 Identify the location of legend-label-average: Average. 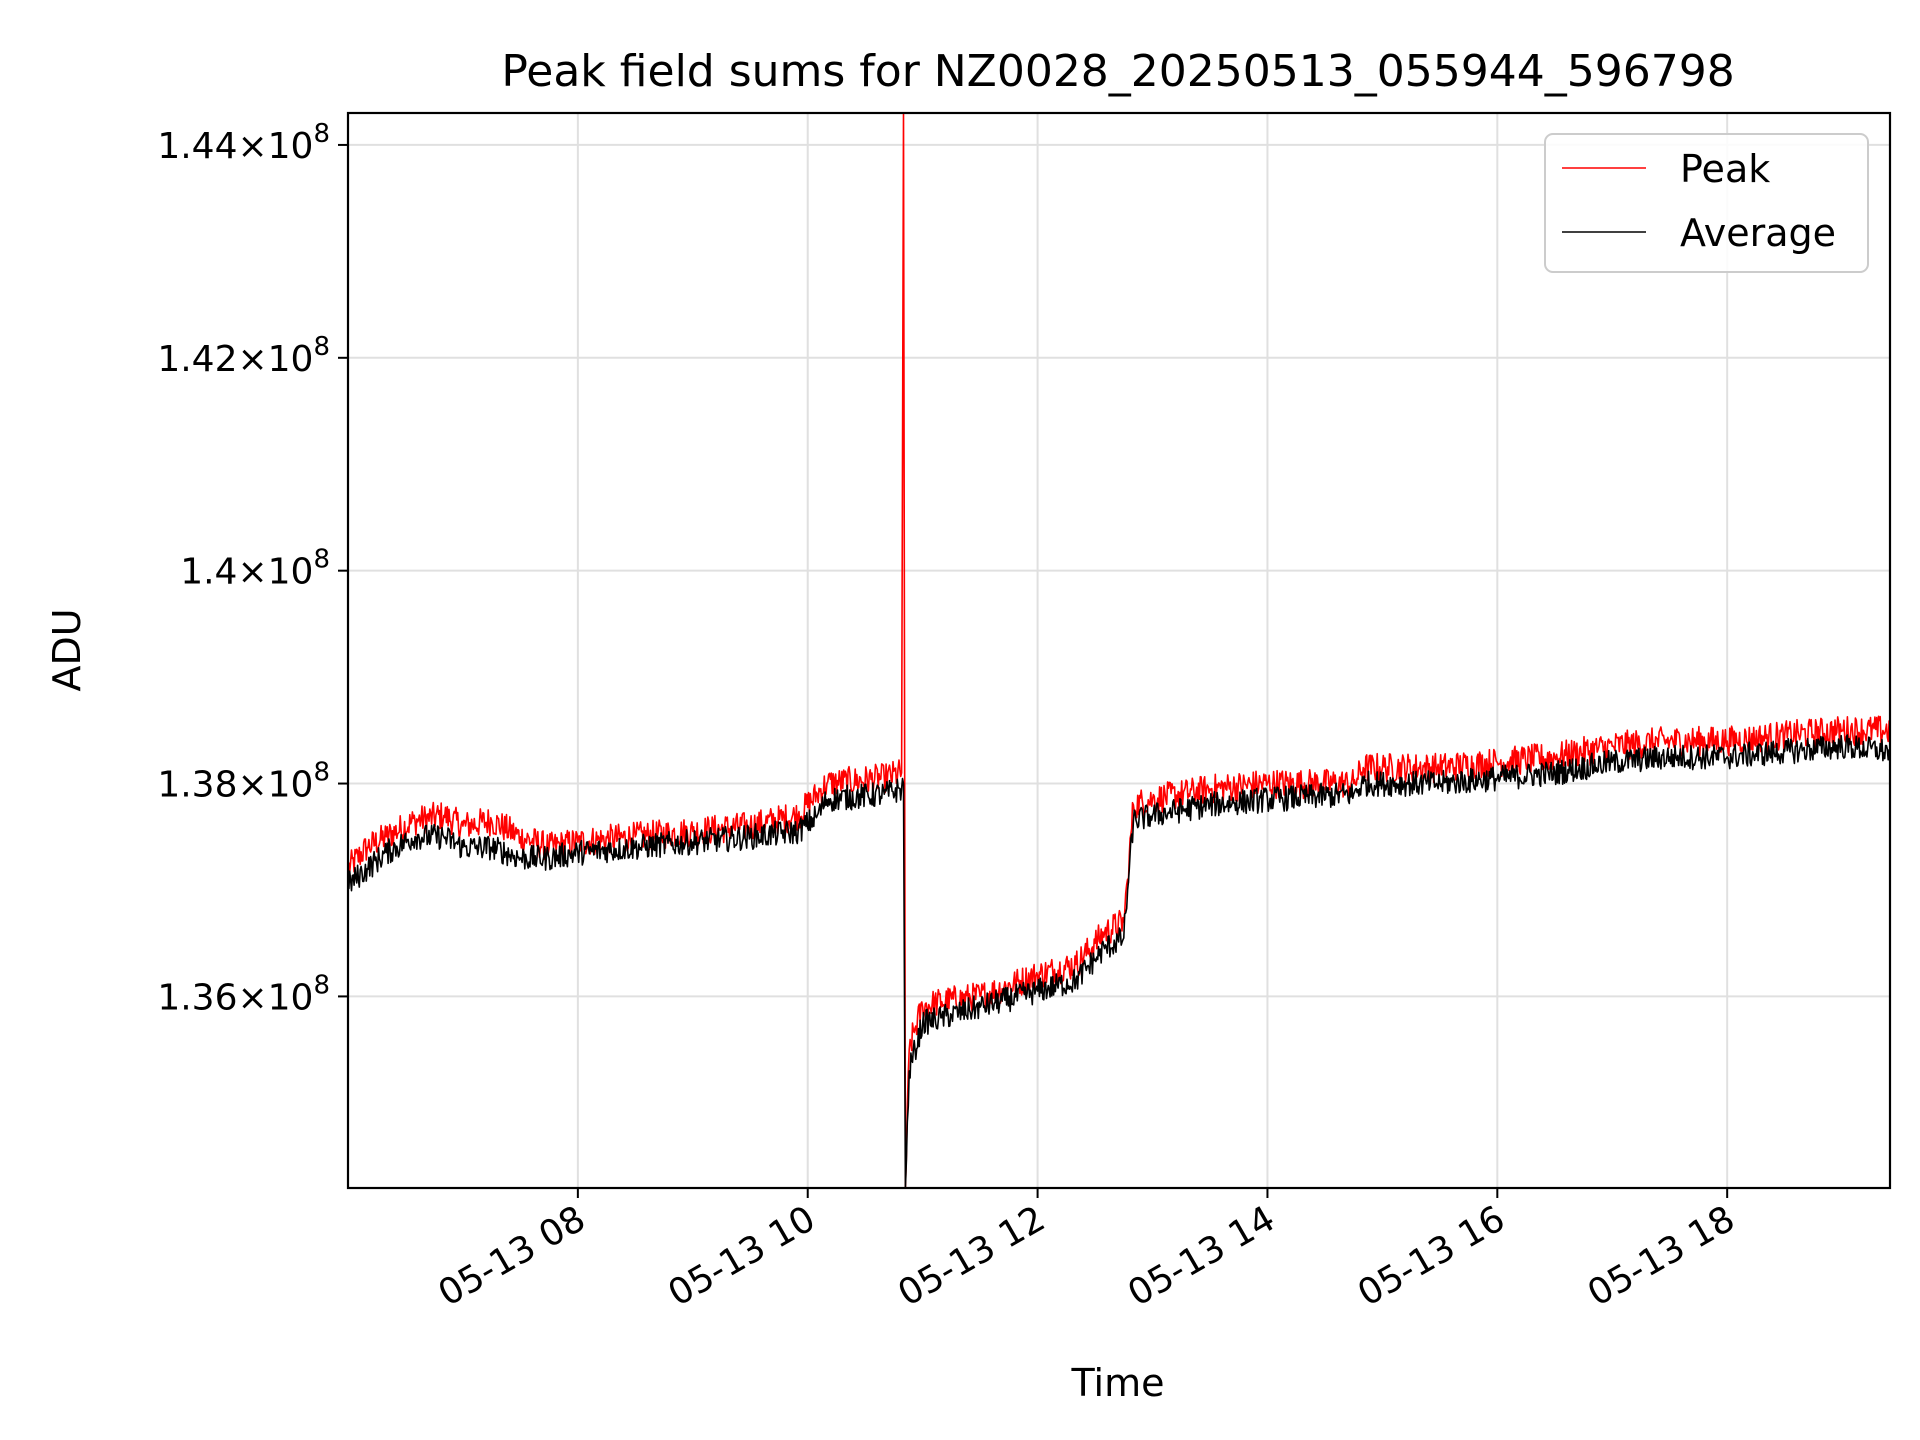
(1758, 233).